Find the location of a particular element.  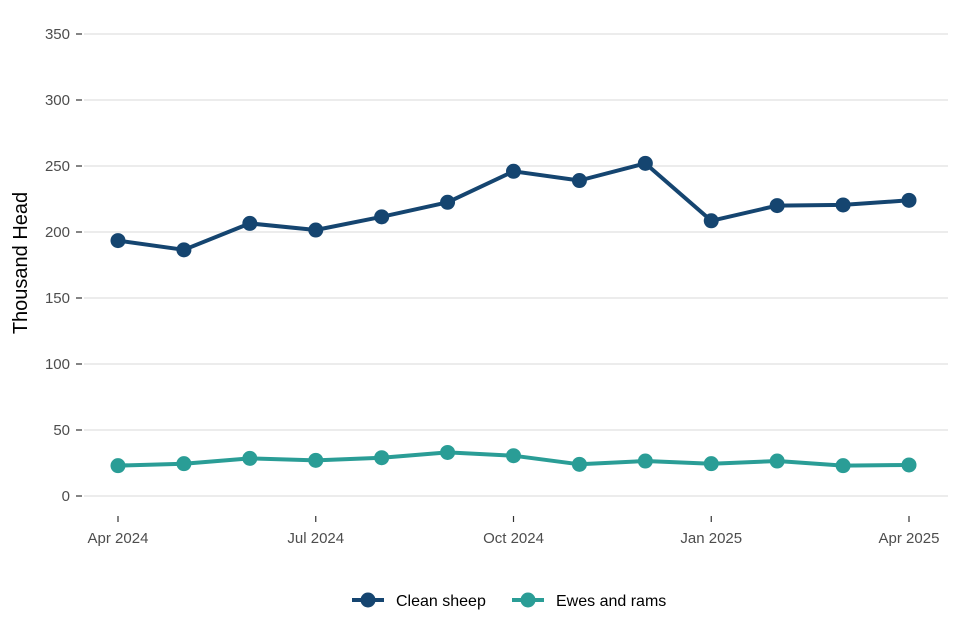

y-tick-label: 350 is located at coordinates (57, 34).